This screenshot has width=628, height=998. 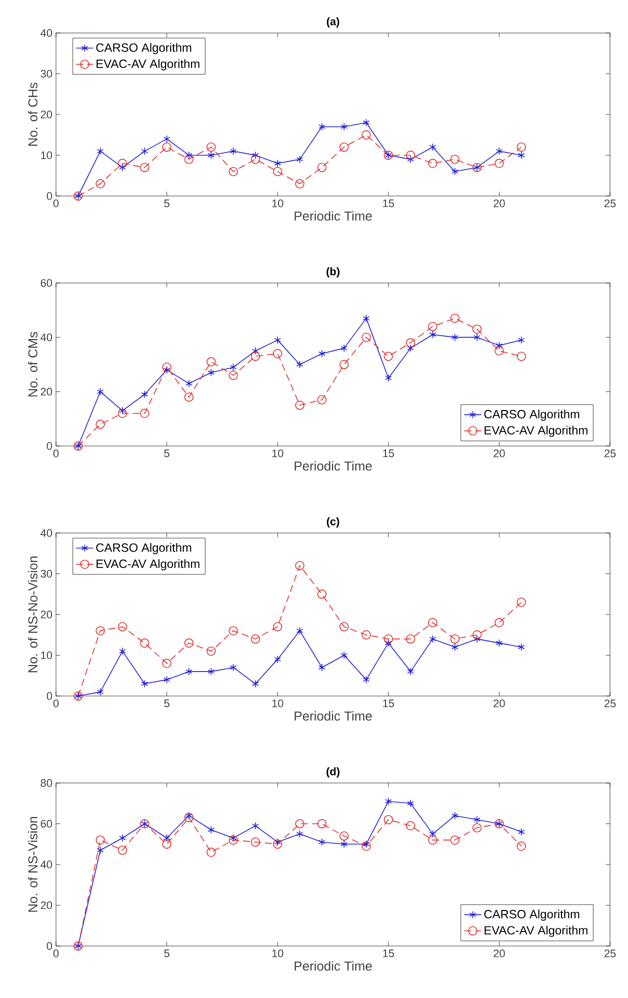 What do you see at coordinates (33, 114) in the screenshot?
I see `y-axis-title: No. of CHs` at bounding box center [33, 114].